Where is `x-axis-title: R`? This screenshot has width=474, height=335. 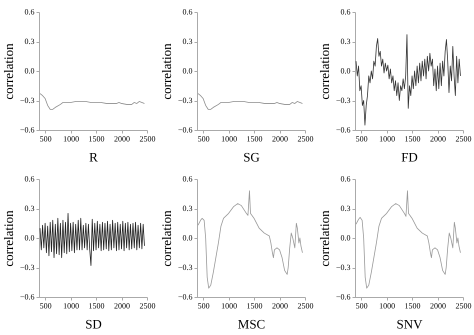 x-axis-title: R is located at coordinates (93, 157).